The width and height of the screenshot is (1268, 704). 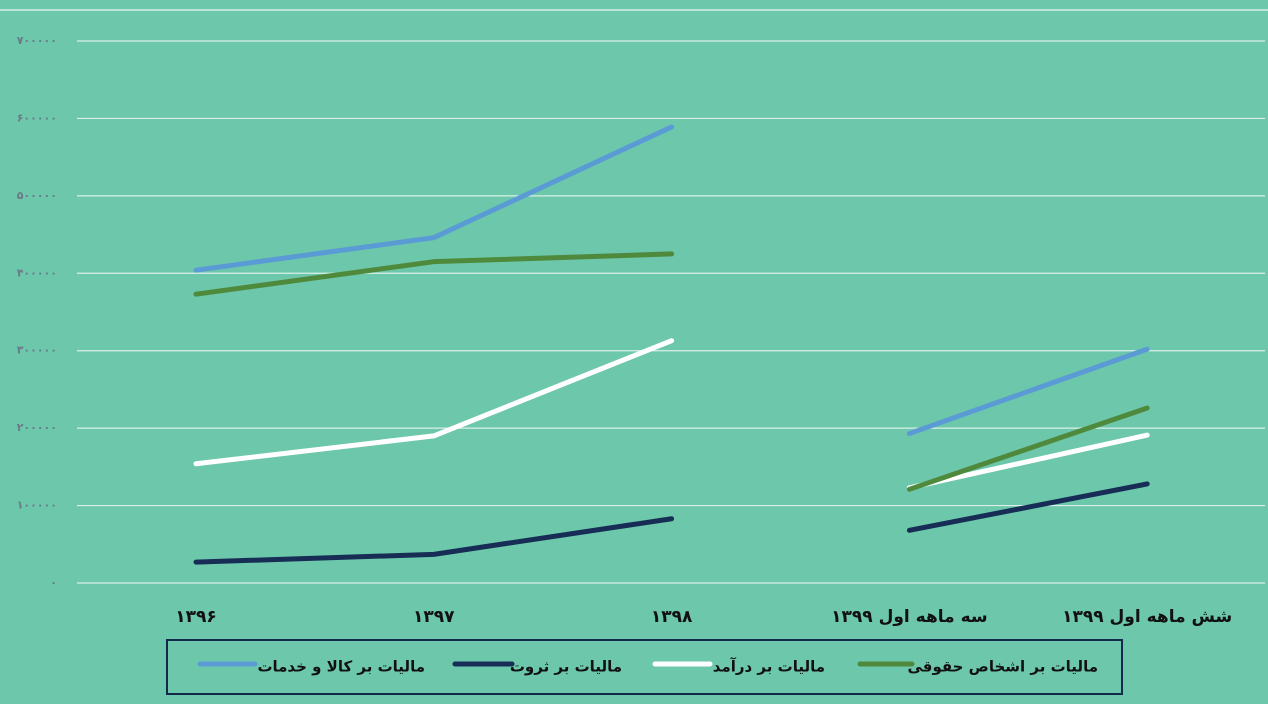 What do you see at coordinates (37, 505) in the screenshot?
I see `y-tick-label: ۱۰۰۰۰۰` at bounding box center [37, 505].